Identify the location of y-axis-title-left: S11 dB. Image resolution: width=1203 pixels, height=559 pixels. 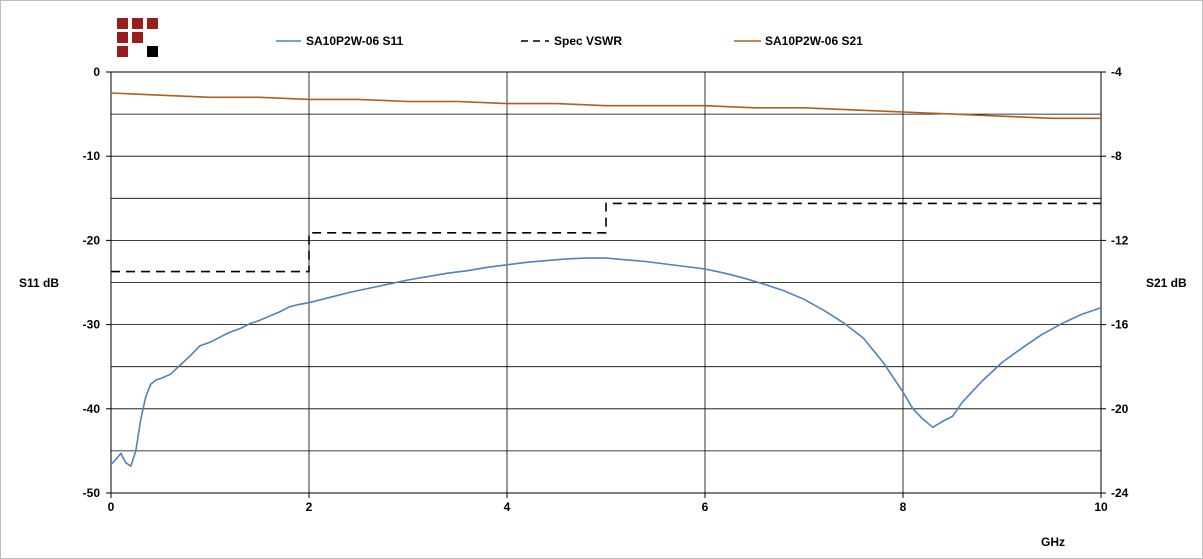
(39, 283).